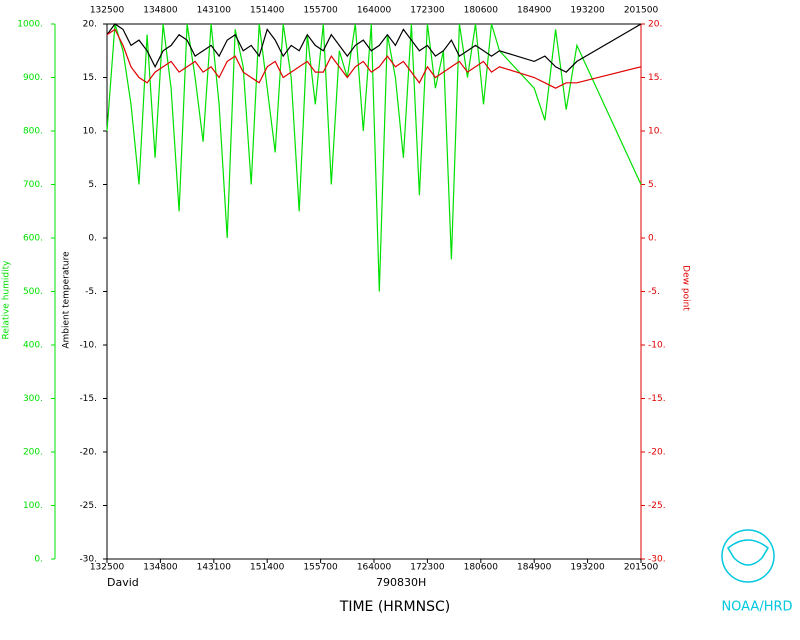 This screenshot has height=640, width=800. Describe the element at coordinates (481, 11) in the screenshot. I see `x-top-tick-label: 180600` at that location.